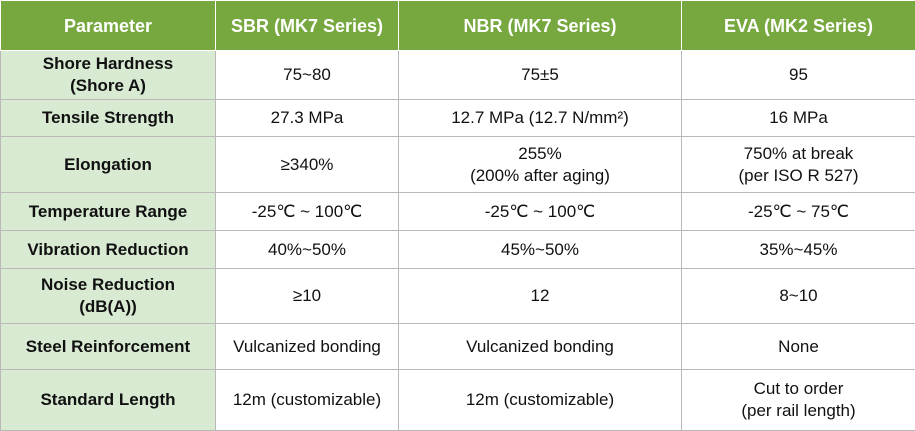  Describe the element at coordinates (307, 165) in the screenshot. I see `cell-sbr: ≥340%` at that location.